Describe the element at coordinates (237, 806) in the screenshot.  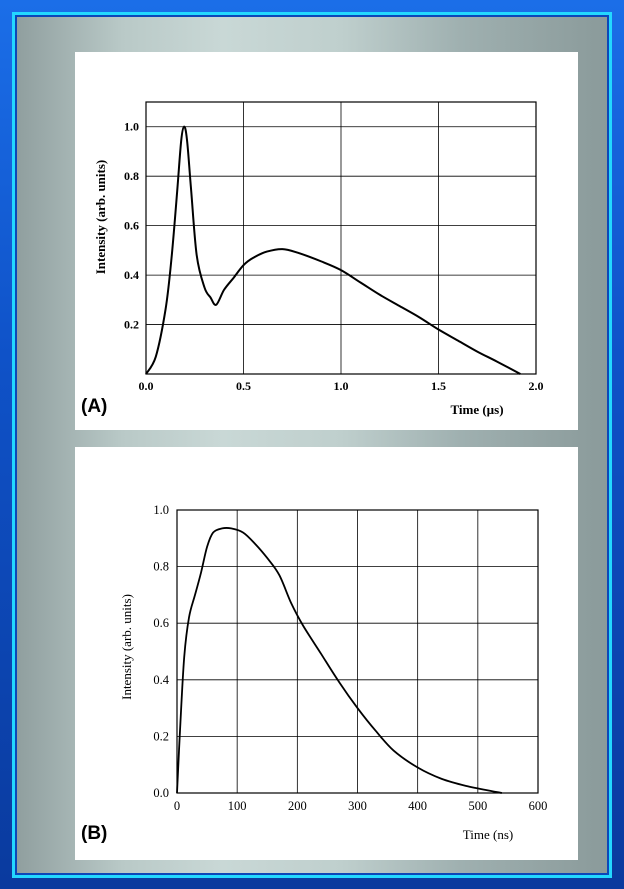
I see `x-tick-label-b: 100` at that location.